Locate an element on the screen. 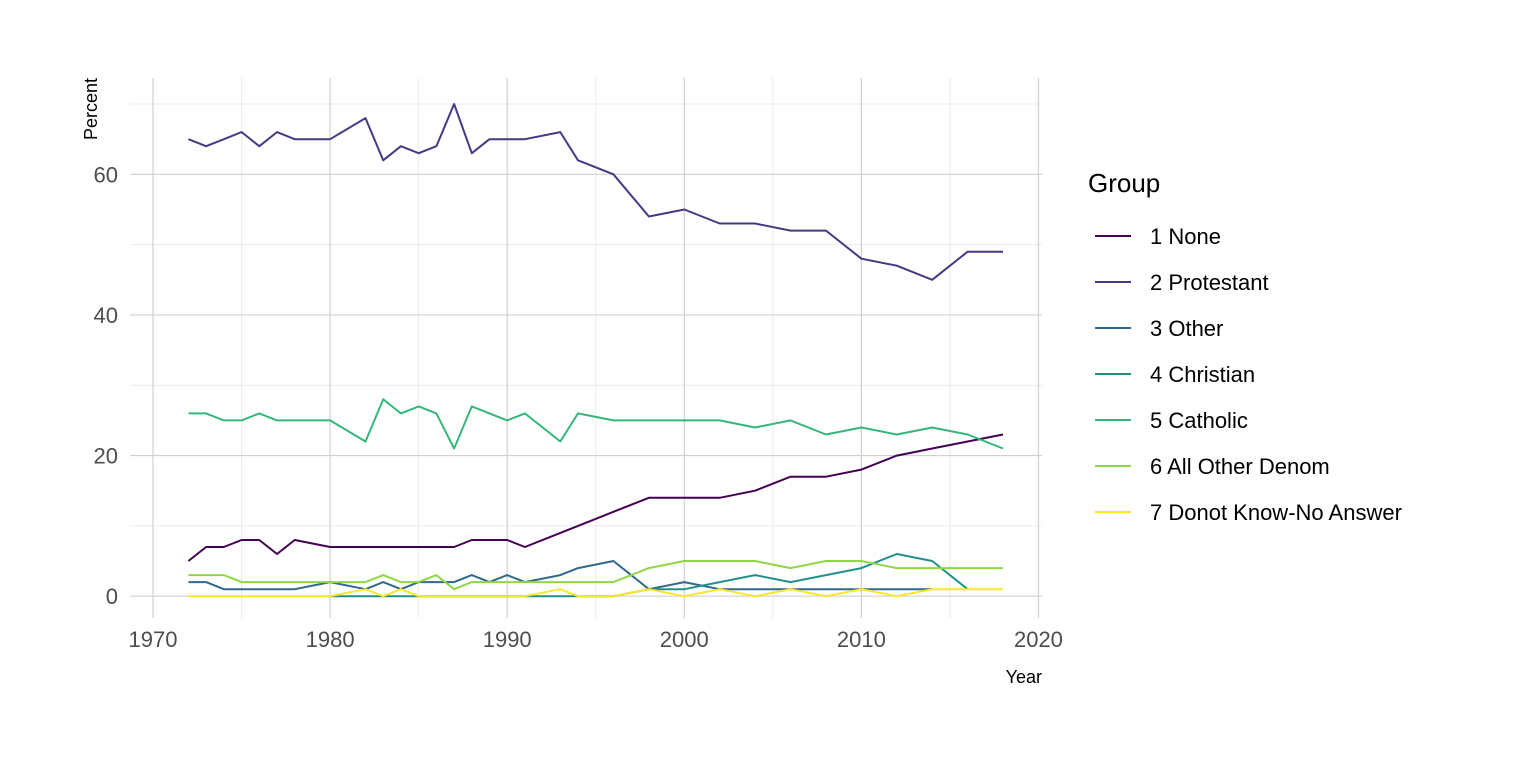 The width and height of the screenshot is (1536, 768). x-tick-label: 2000 is located at coordinates (684, 639).